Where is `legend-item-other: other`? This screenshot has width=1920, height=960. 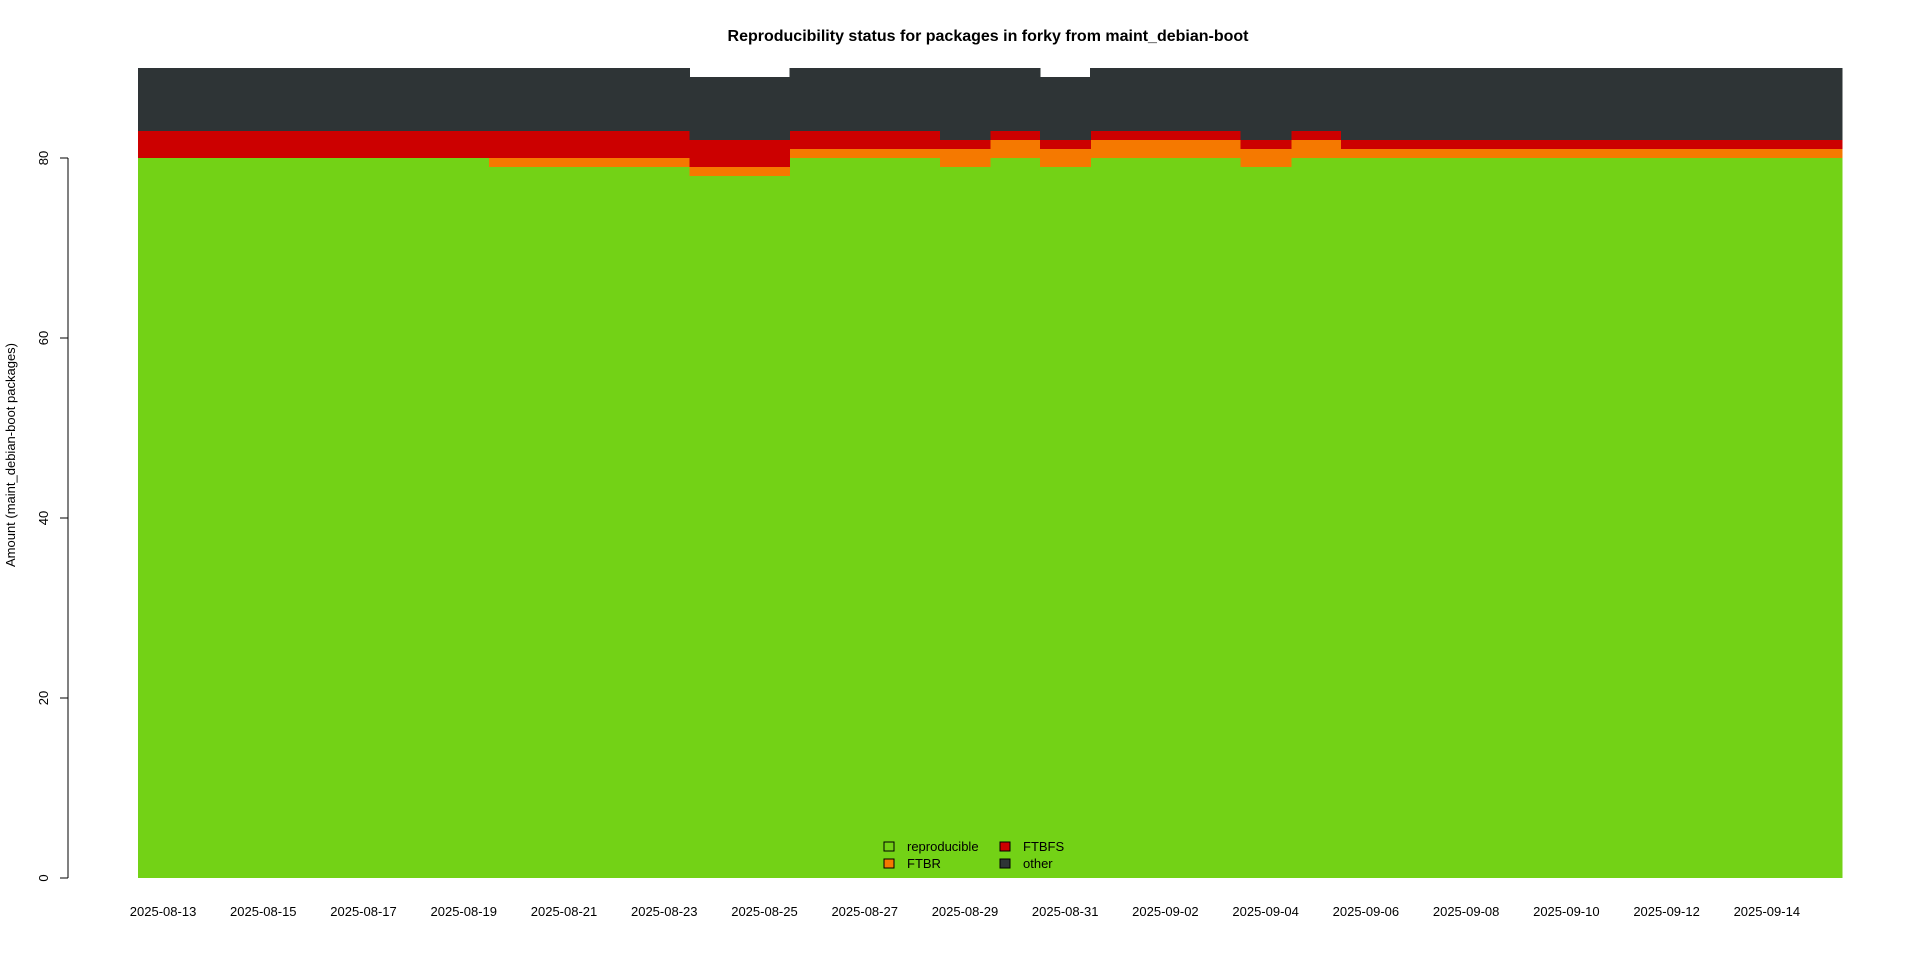 legend-item-other: other is located at coordinates (1026, 863).